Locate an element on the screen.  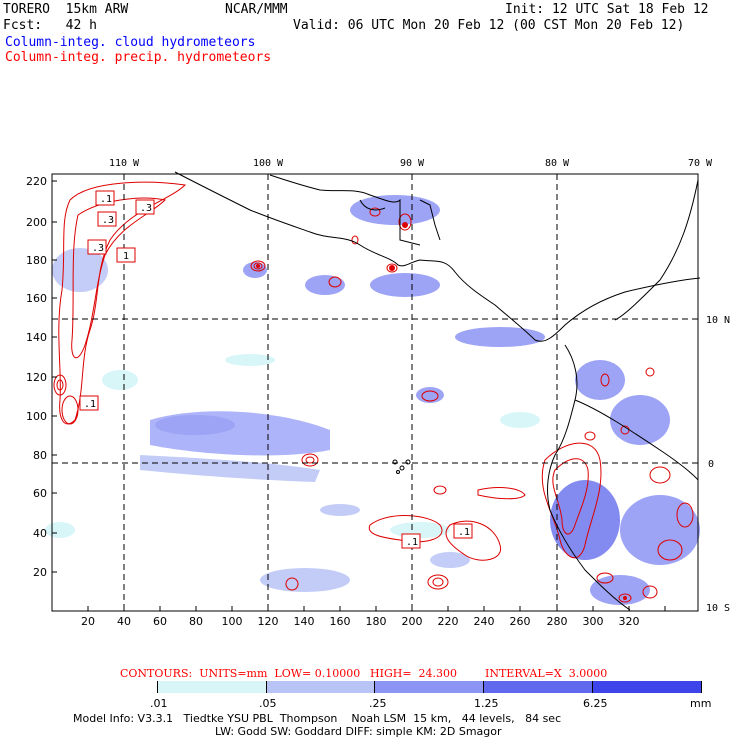
cloud-field-legend: Column-integ. cloud hydrometeors is located at coordinates (130, 42).